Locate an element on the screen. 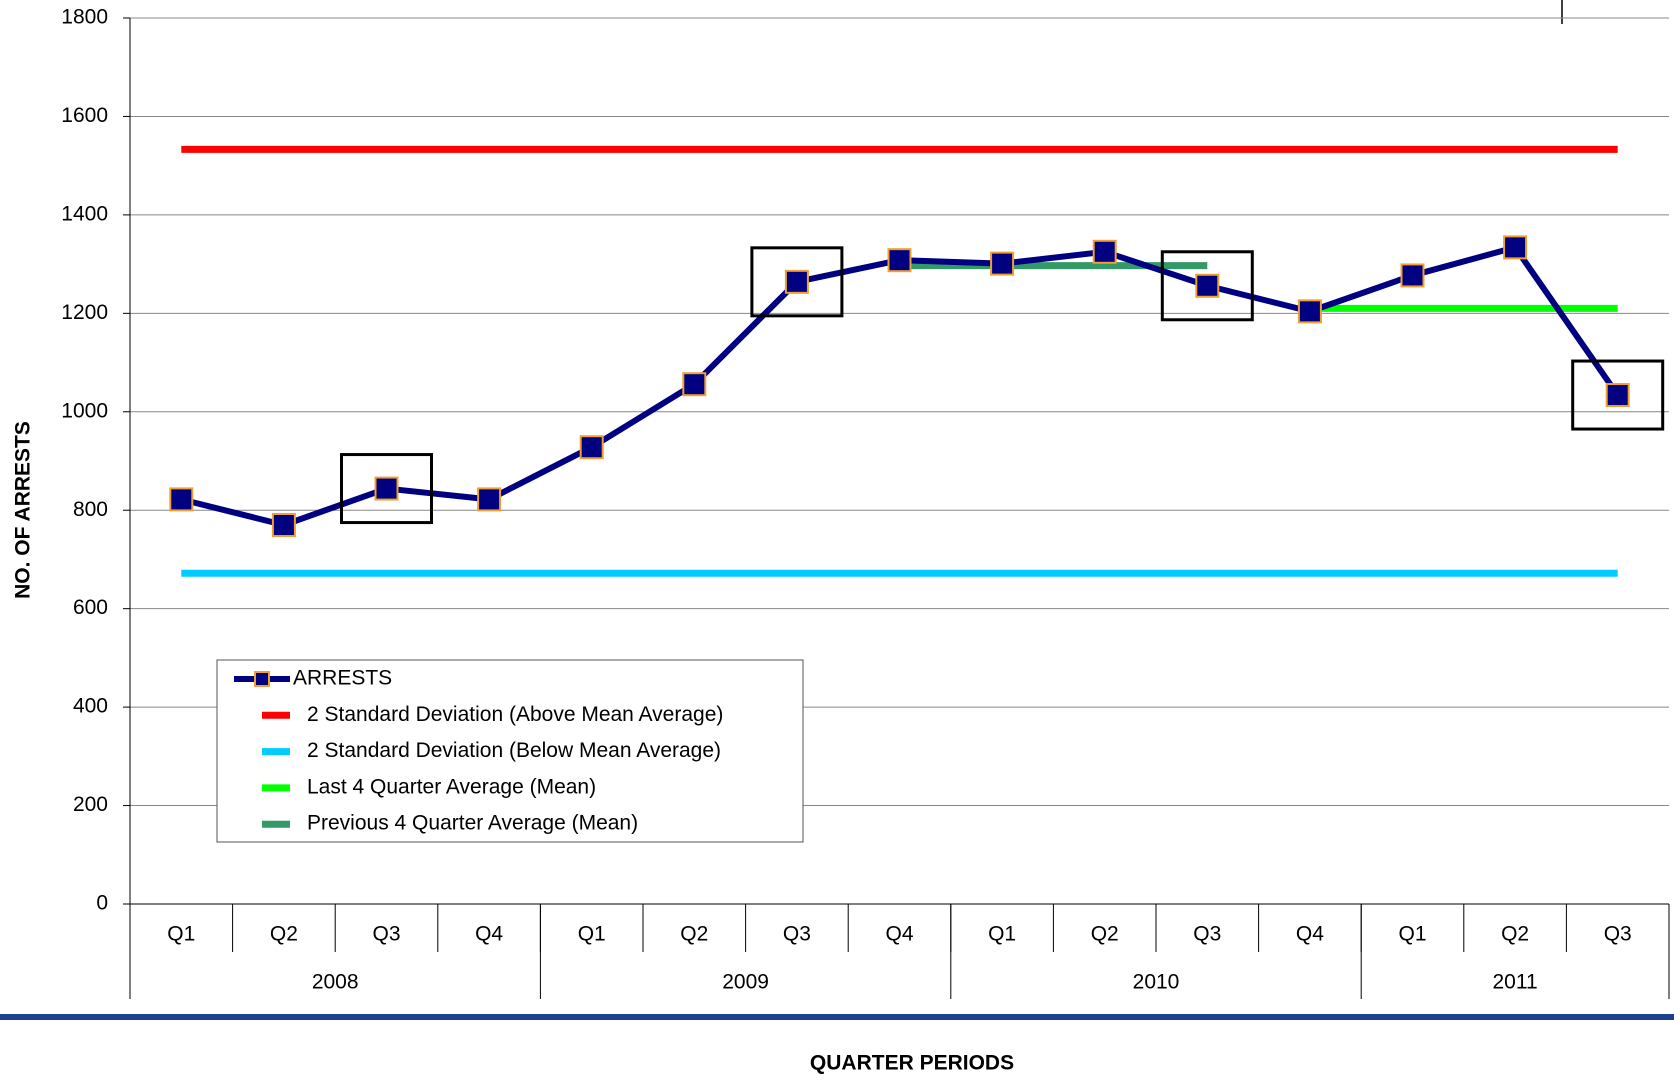 The image size is (1674, 1082). legend-box is located at coordinates (510, 751).